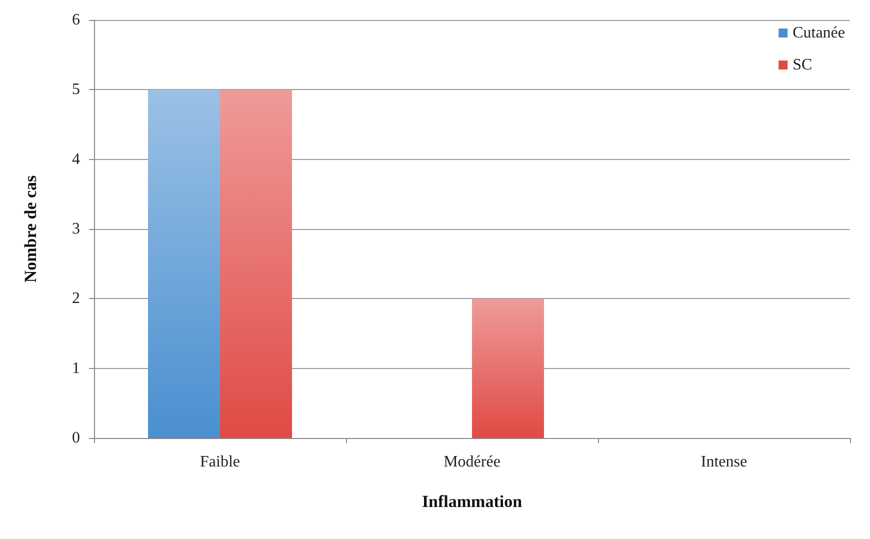 The height and width of the screenshot is (539, 870). I want to click on x-tick-label: Intense, so click(724, 462).